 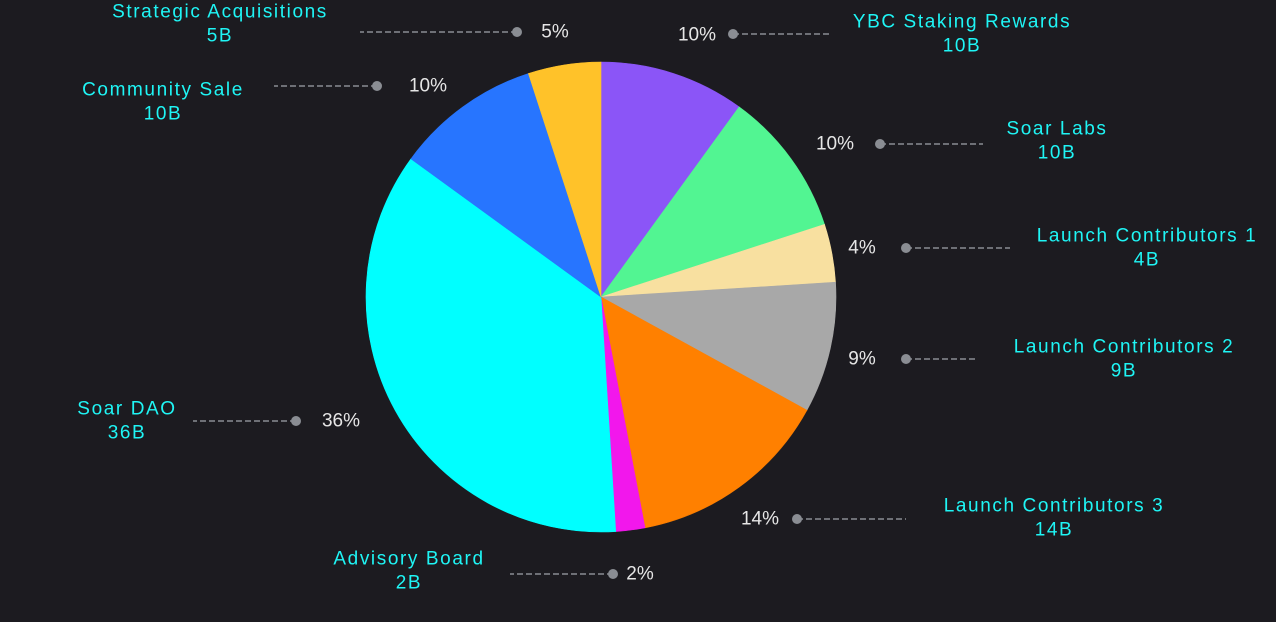 What do you see at coordinates (1124, 371) in the screenshot?
I see `slice-value-label: 9B` at bounding box center [1124, 371].